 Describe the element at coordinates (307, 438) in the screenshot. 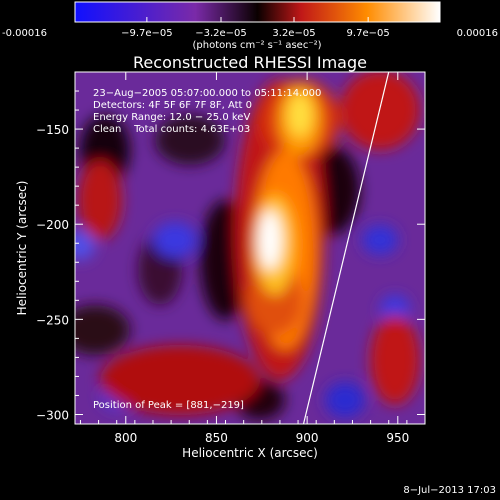

I see `x-tick-label: 900` at that location.